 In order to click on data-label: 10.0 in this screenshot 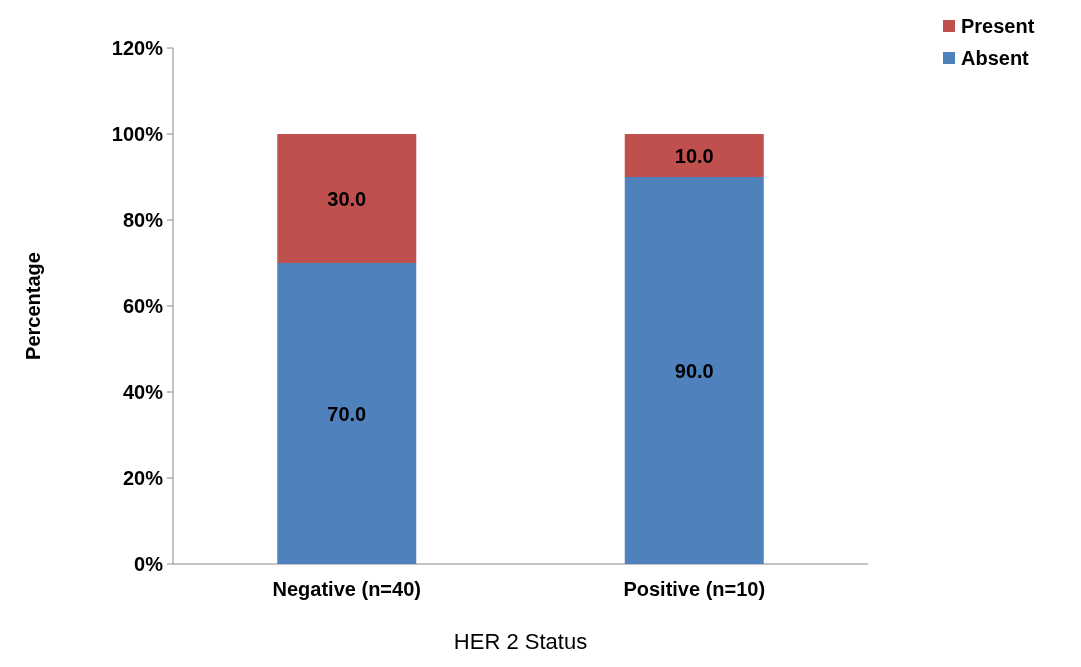, I will do `click(694, 155)`.